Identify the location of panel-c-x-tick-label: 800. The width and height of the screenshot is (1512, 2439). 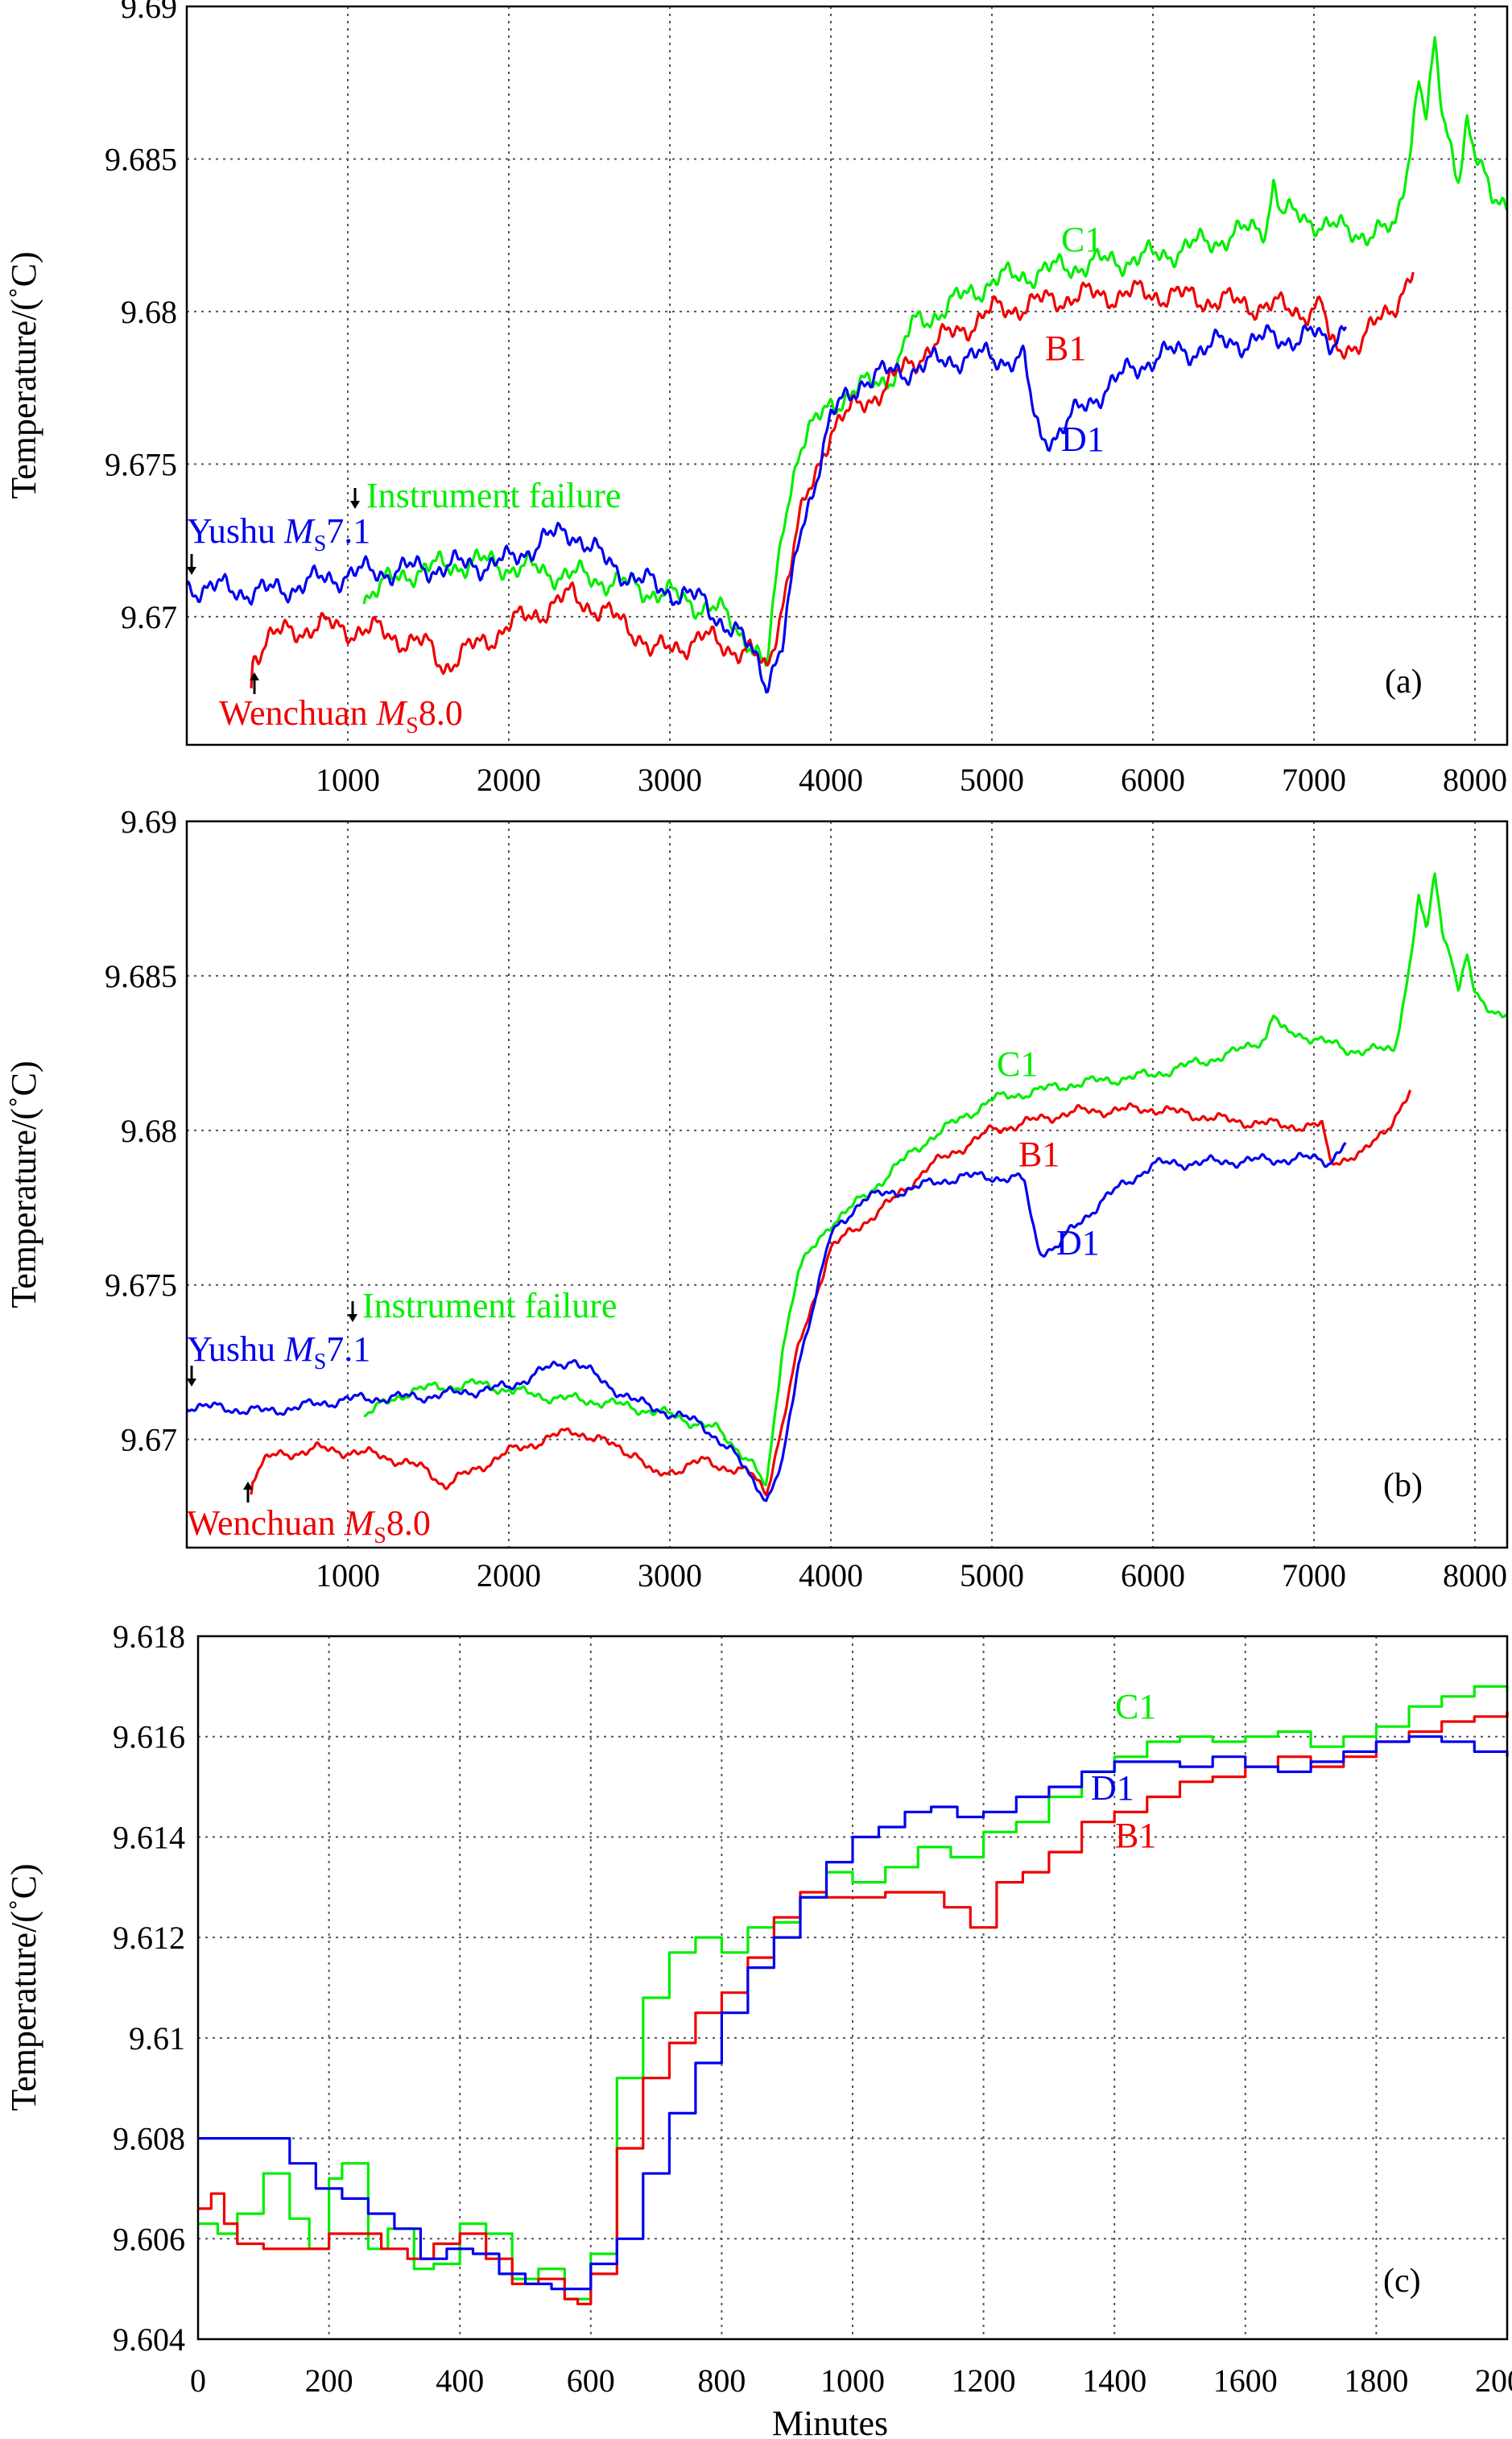
(721, 2381).